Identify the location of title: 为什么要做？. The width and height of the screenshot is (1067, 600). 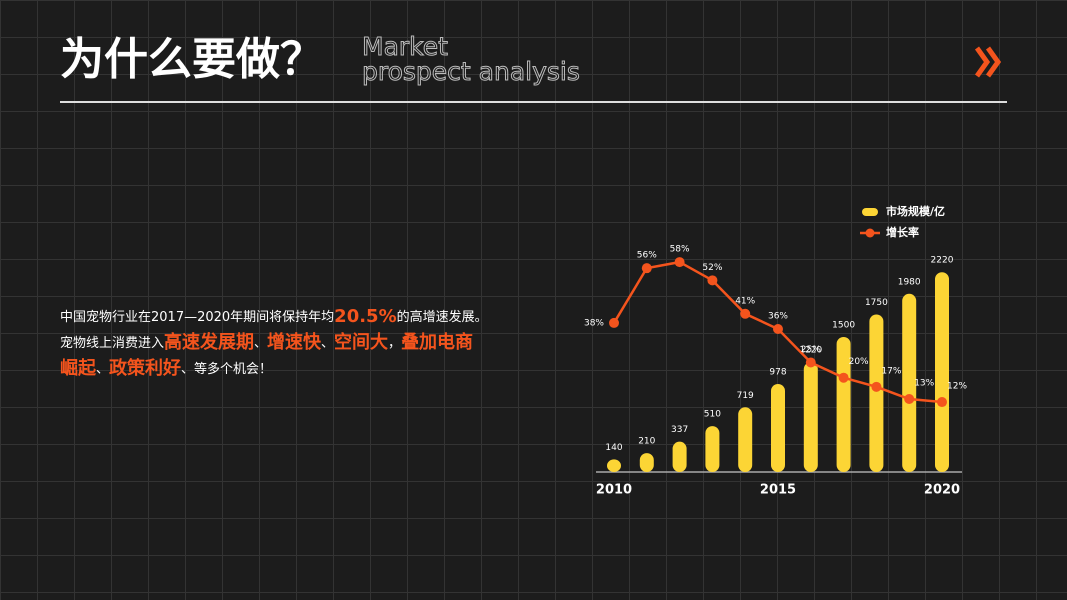
(192, 59).